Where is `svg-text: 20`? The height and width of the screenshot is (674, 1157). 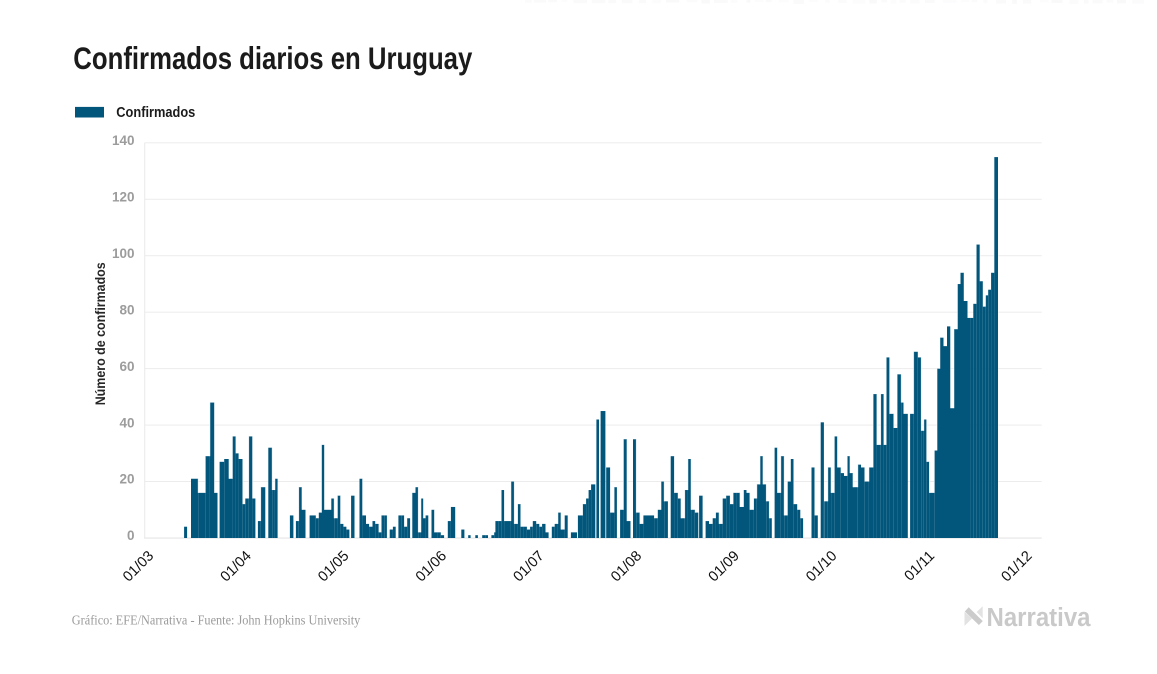
svg-text: 20 is located at coordinates (126, 479).